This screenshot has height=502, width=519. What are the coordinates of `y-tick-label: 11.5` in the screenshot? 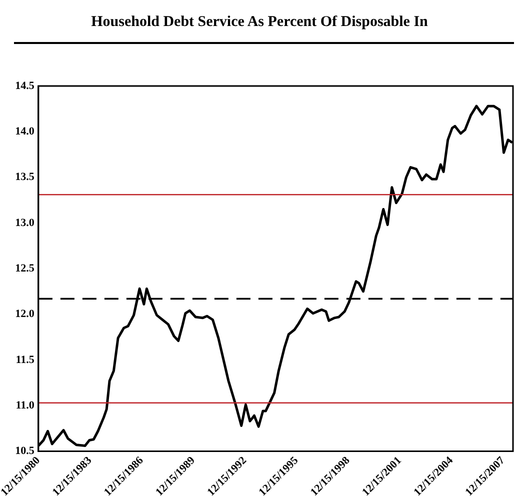 It's located at (25, 360).